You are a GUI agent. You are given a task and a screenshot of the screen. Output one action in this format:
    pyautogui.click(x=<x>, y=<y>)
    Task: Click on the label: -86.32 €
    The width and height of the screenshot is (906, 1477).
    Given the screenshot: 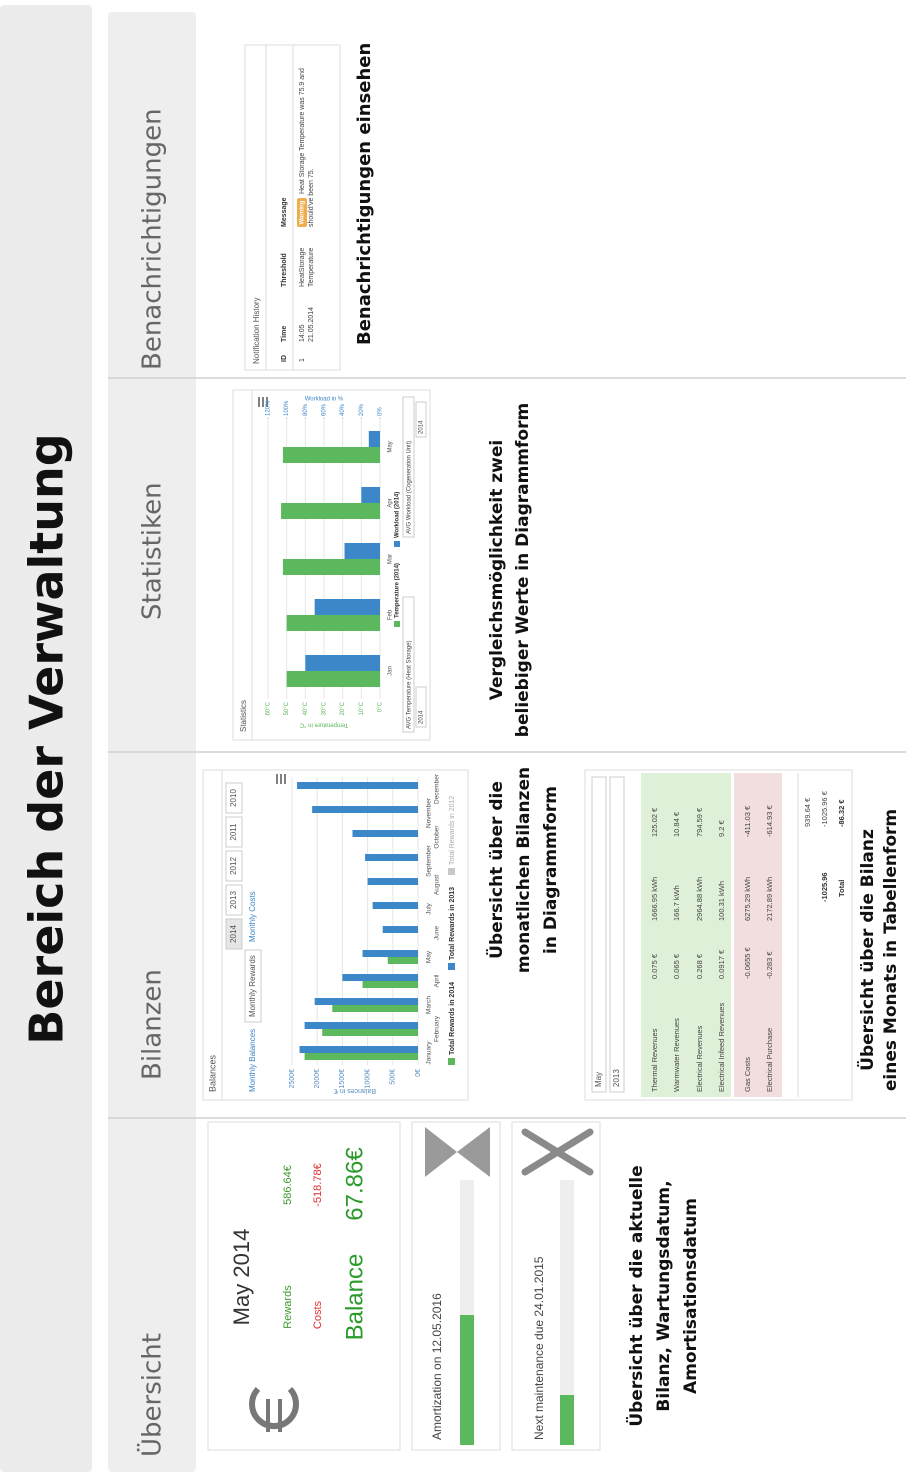 What is the action you would take?
    pyautogui.click(x=841, y=813)
    